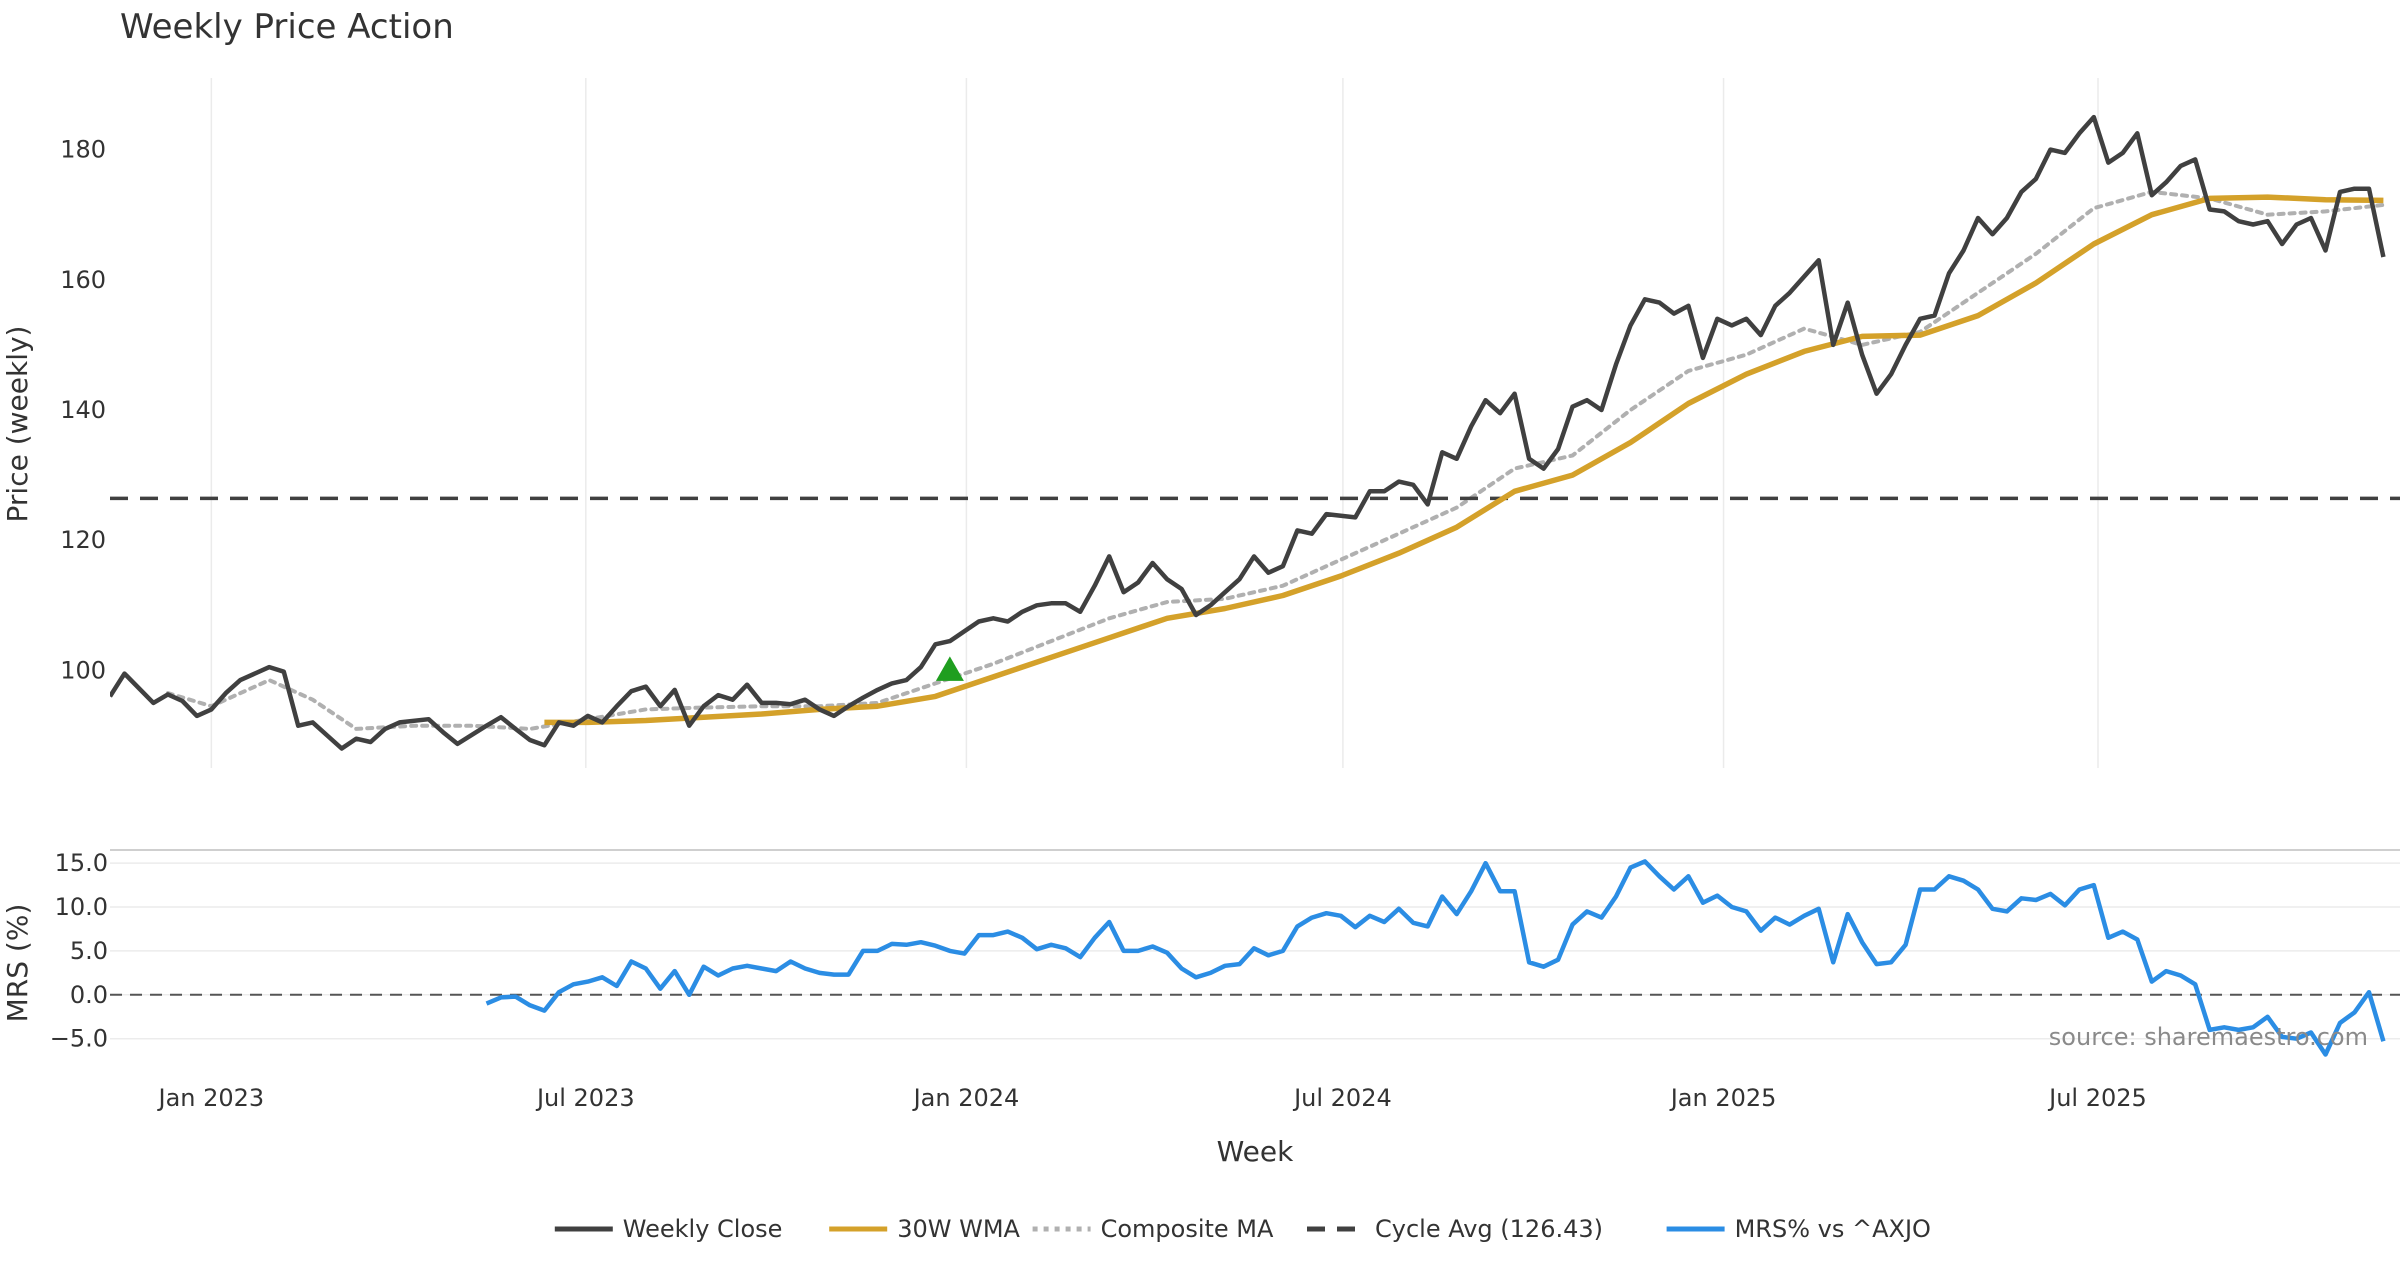  I want to click on legend-label: 30W WMA, so click(958, 1229).